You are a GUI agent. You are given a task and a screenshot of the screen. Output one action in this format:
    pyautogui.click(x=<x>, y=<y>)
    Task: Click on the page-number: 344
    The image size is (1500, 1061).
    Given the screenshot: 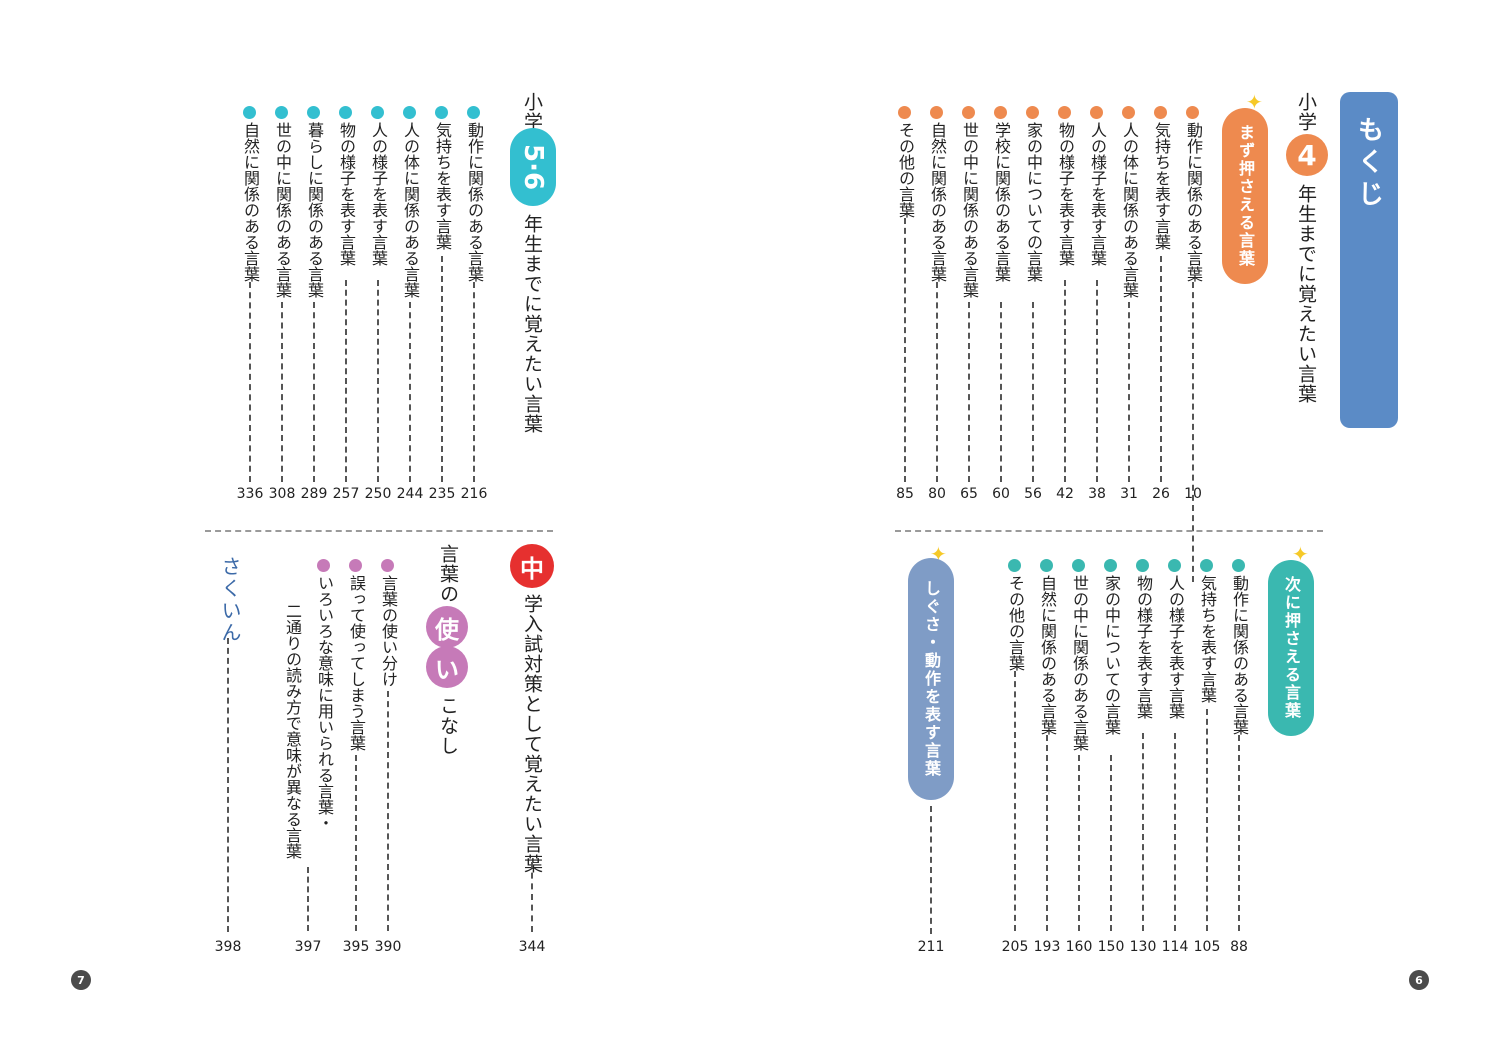 What is the action you would take?
    pyautogui.click(x=532, y=947)
    